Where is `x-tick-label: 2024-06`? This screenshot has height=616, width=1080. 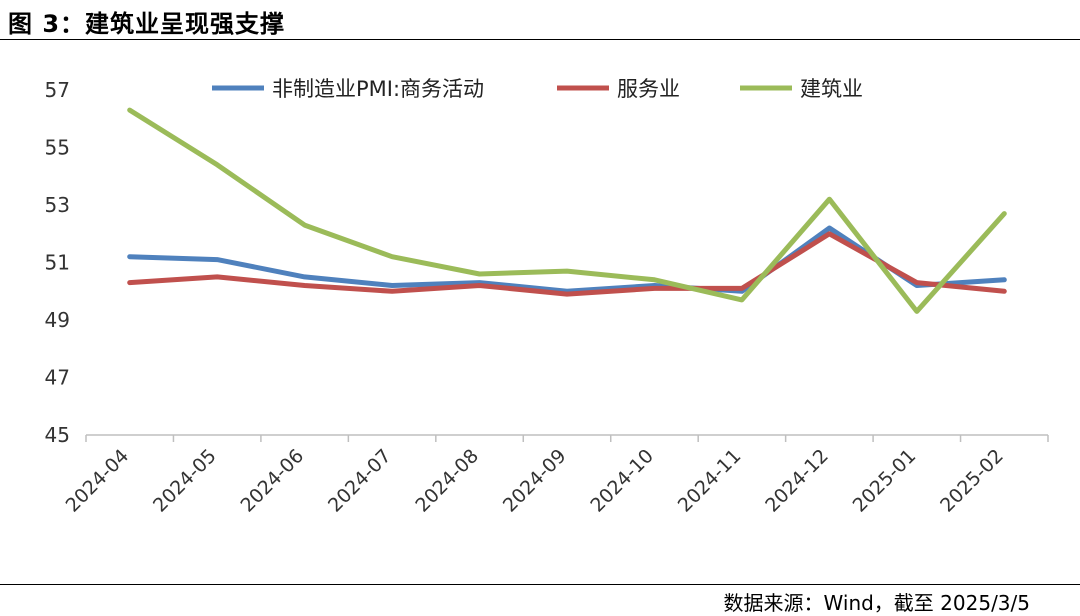 x-tick-label: 2024-06 is located at coordinates (272, 481).